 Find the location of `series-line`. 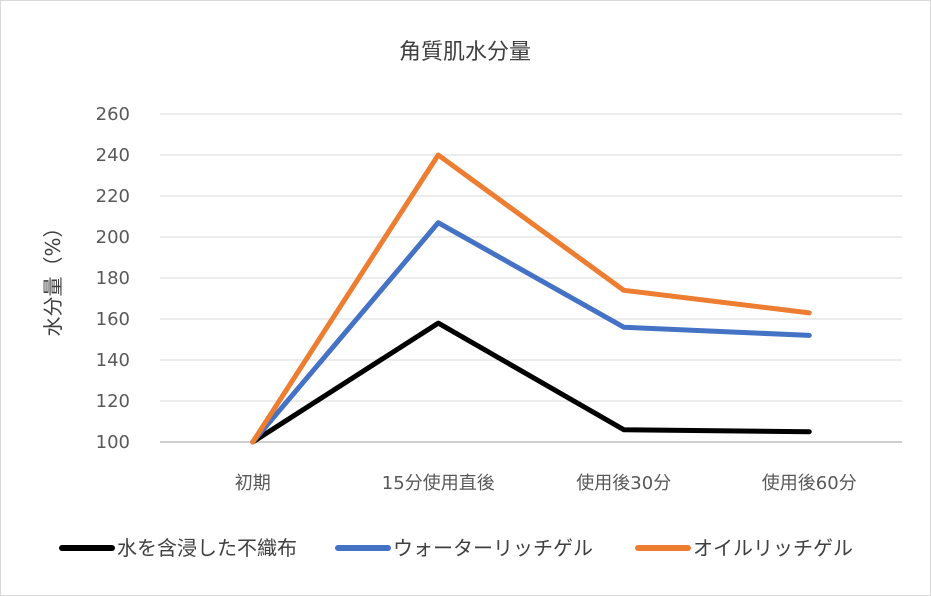

series-line is located at coordinates (531, 382).